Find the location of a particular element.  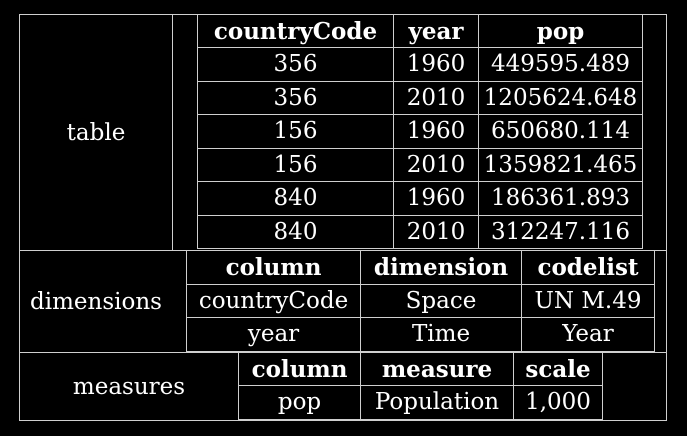

table-cell: 449595.489 is located at coordinates (560, 64).